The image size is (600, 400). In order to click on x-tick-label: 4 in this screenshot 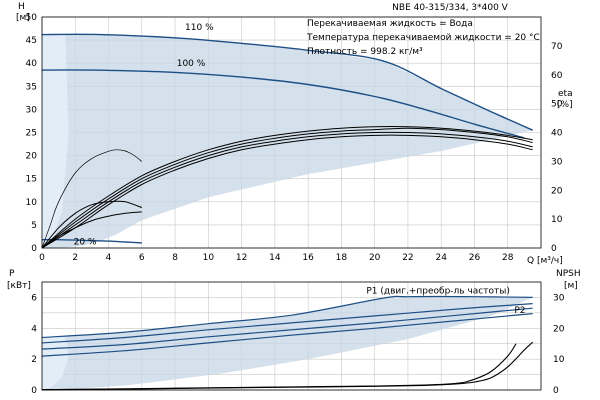, I will do `click(109, 258)`.